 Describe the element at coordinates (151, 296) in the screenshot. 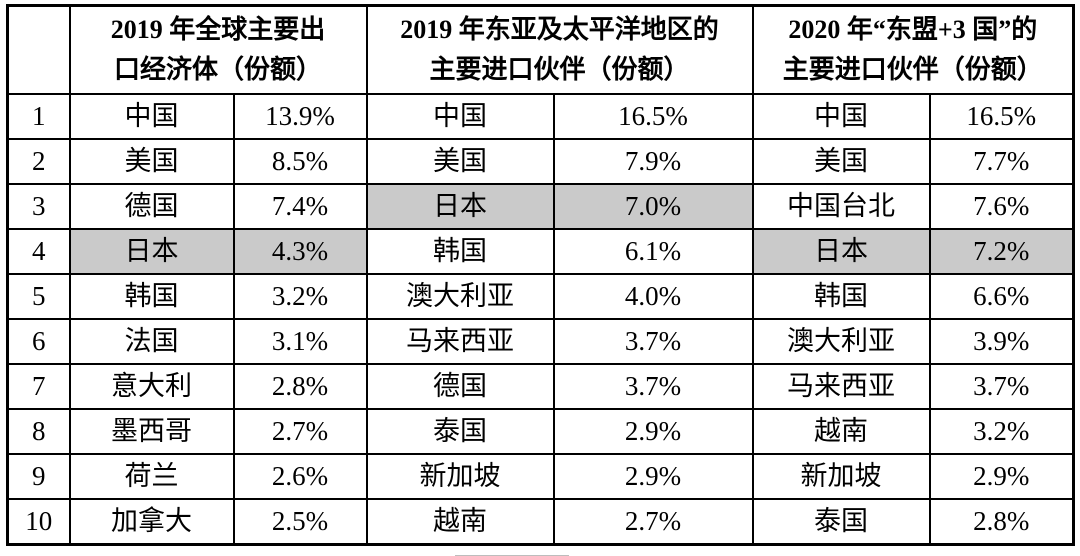

I see `g1-name-cell: 韩国` at that location.